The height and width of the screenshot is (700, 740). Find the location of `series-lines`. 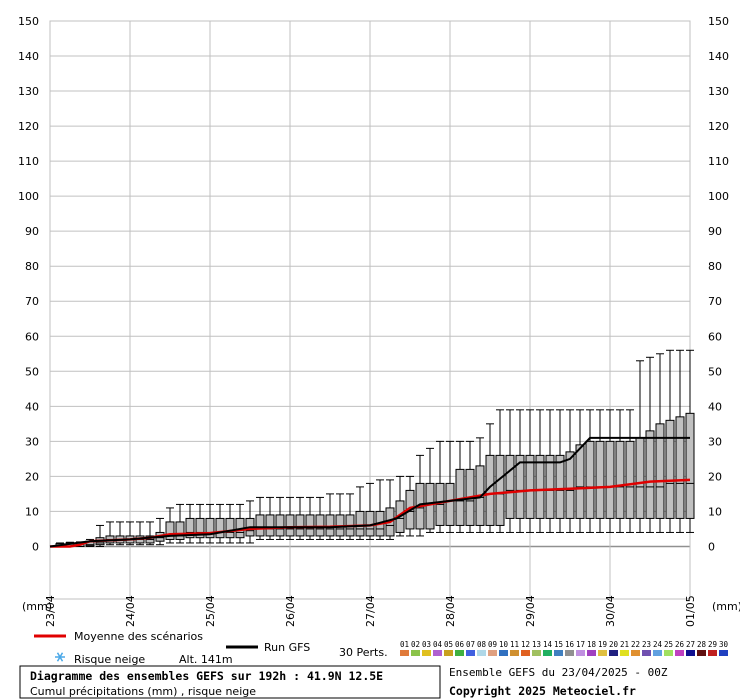

series-lines is located at coordinates (370, 492).